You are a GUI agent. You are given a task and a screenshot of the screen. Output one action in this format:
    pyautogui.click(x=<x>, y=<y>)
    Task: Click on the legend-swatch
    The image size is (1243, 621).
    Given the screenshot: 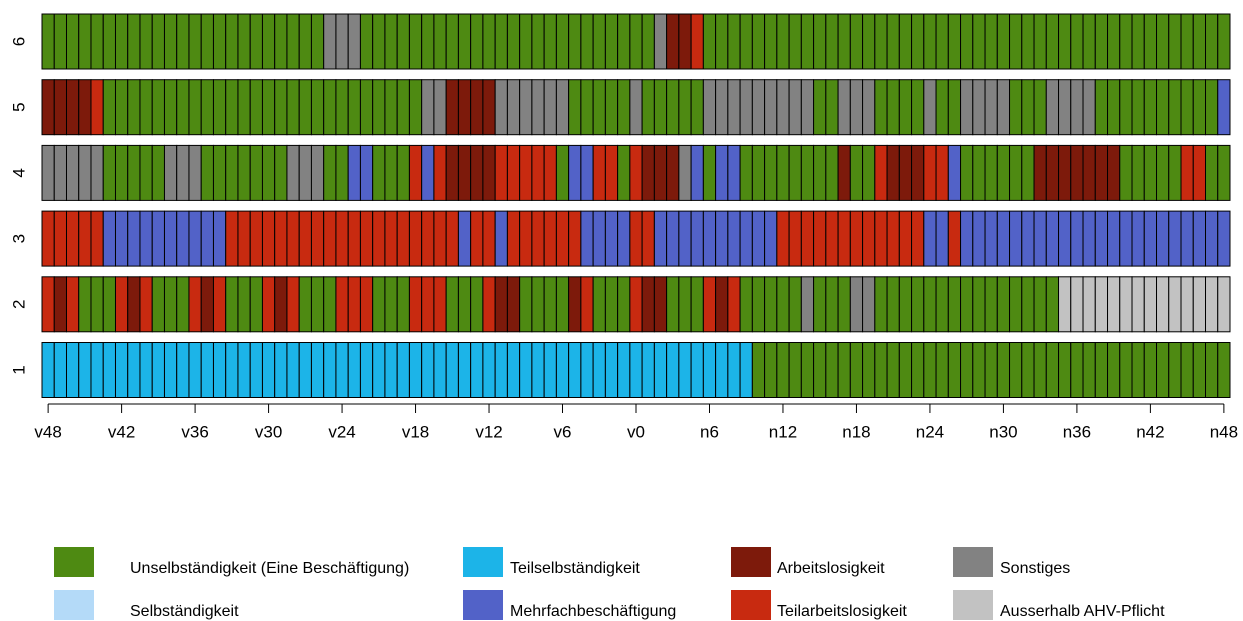 What is the action you would take?
    pyautogui.click(x=973, y=605)
    